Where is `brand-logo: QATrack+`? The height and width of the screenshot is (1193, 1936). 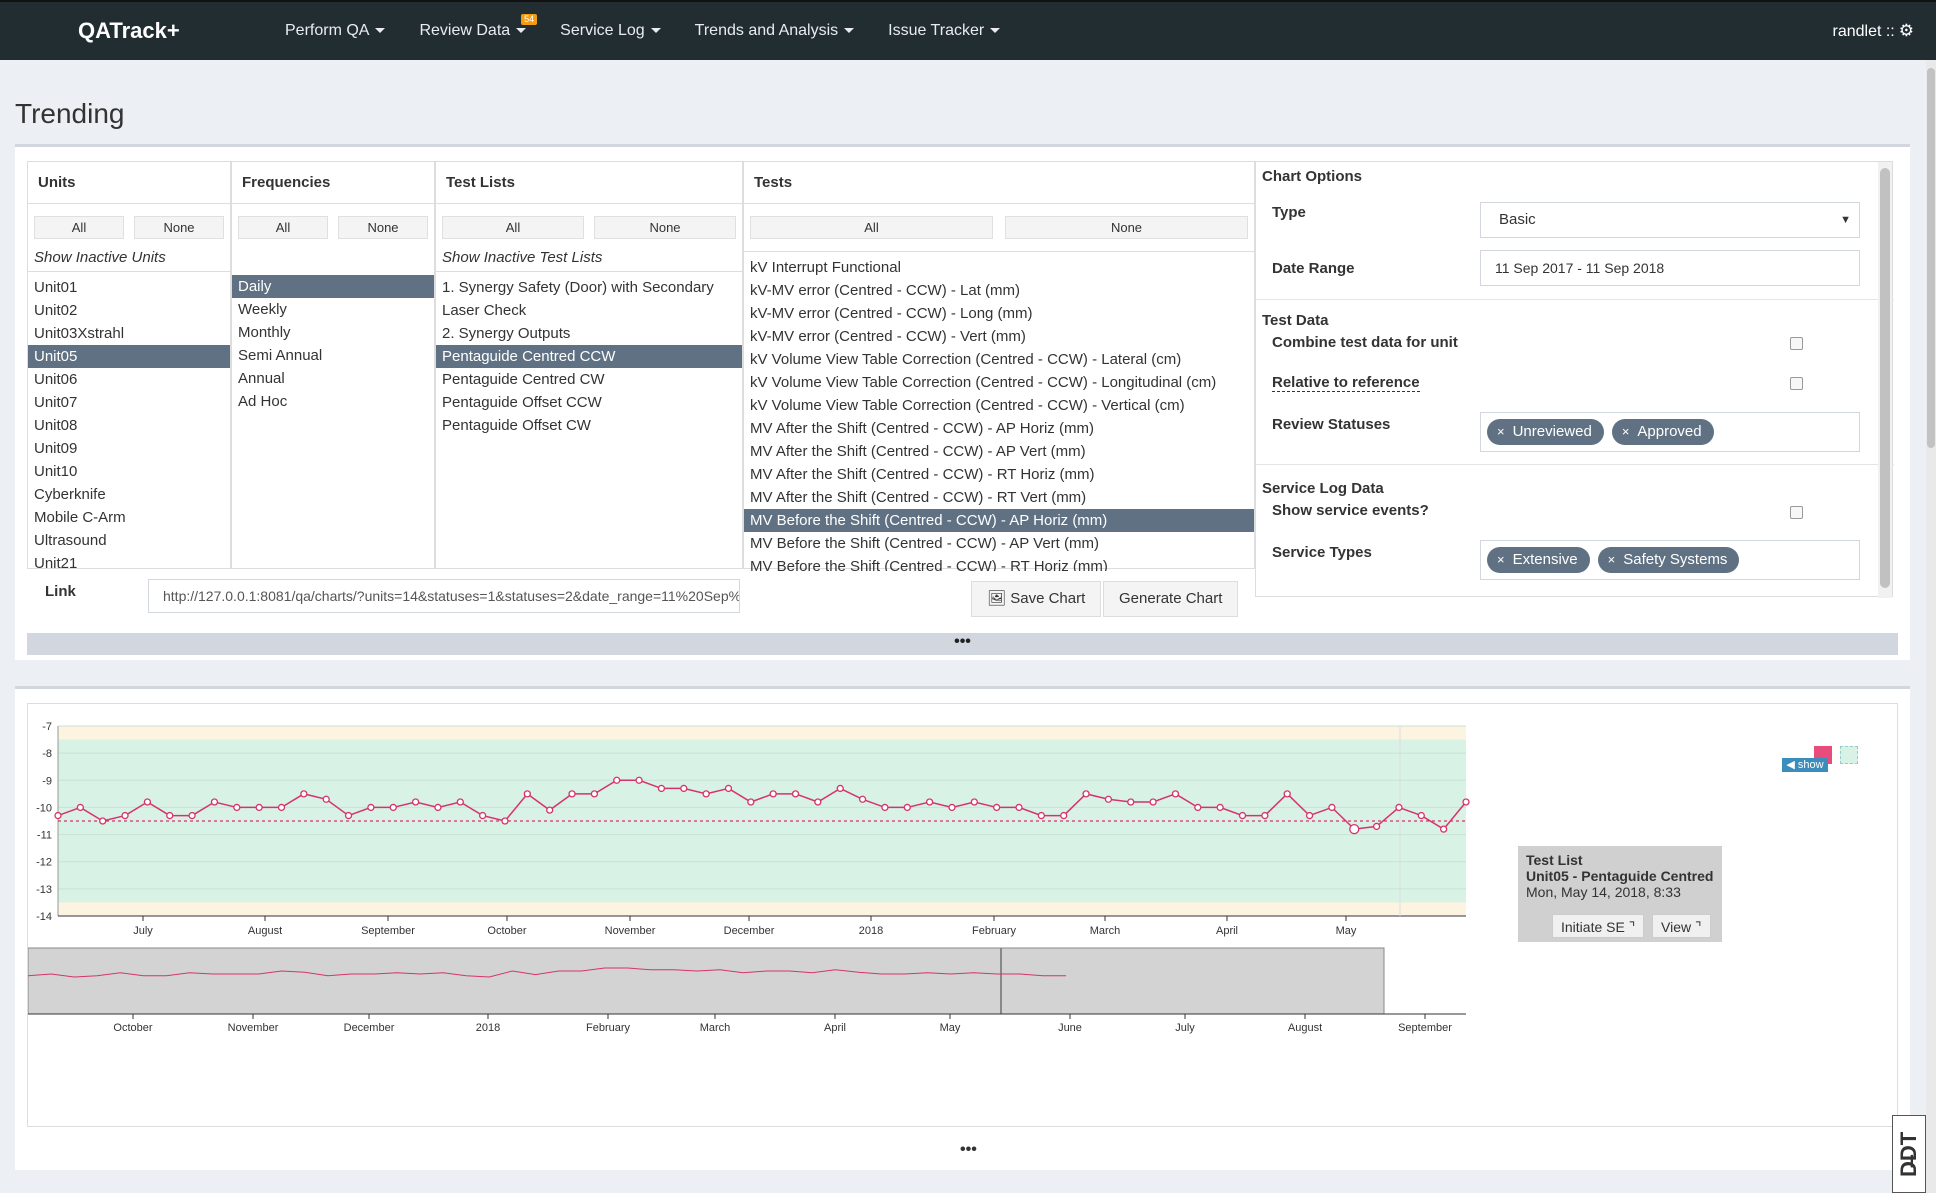
brand-logo: QATrack+ is located at coordinates (132, 31).